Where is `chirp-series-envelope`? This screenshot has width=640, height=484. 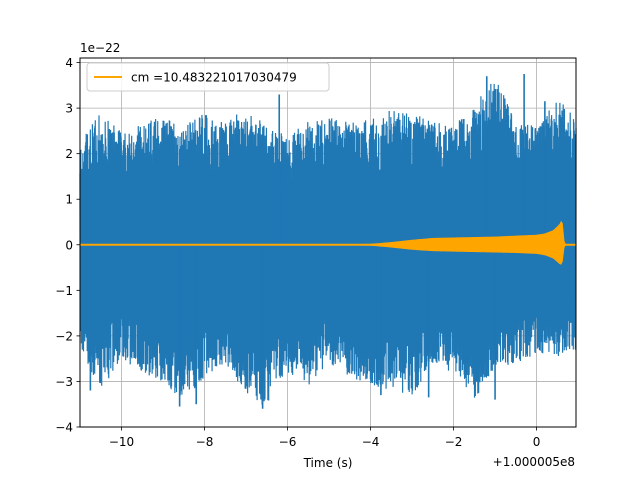
chirp-series-envelope is located at coordinates (328, 242).